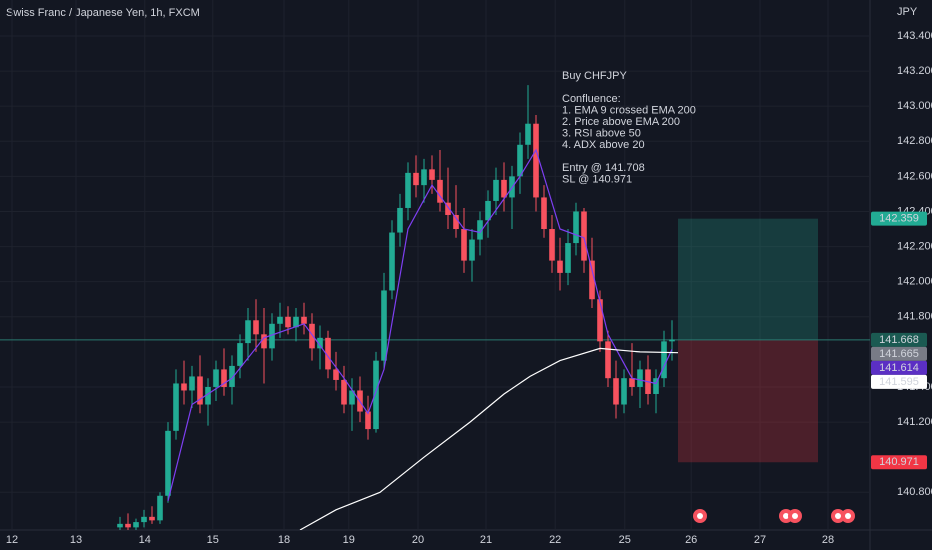  I want to click on price-label: 141.665, so click(899, 354).